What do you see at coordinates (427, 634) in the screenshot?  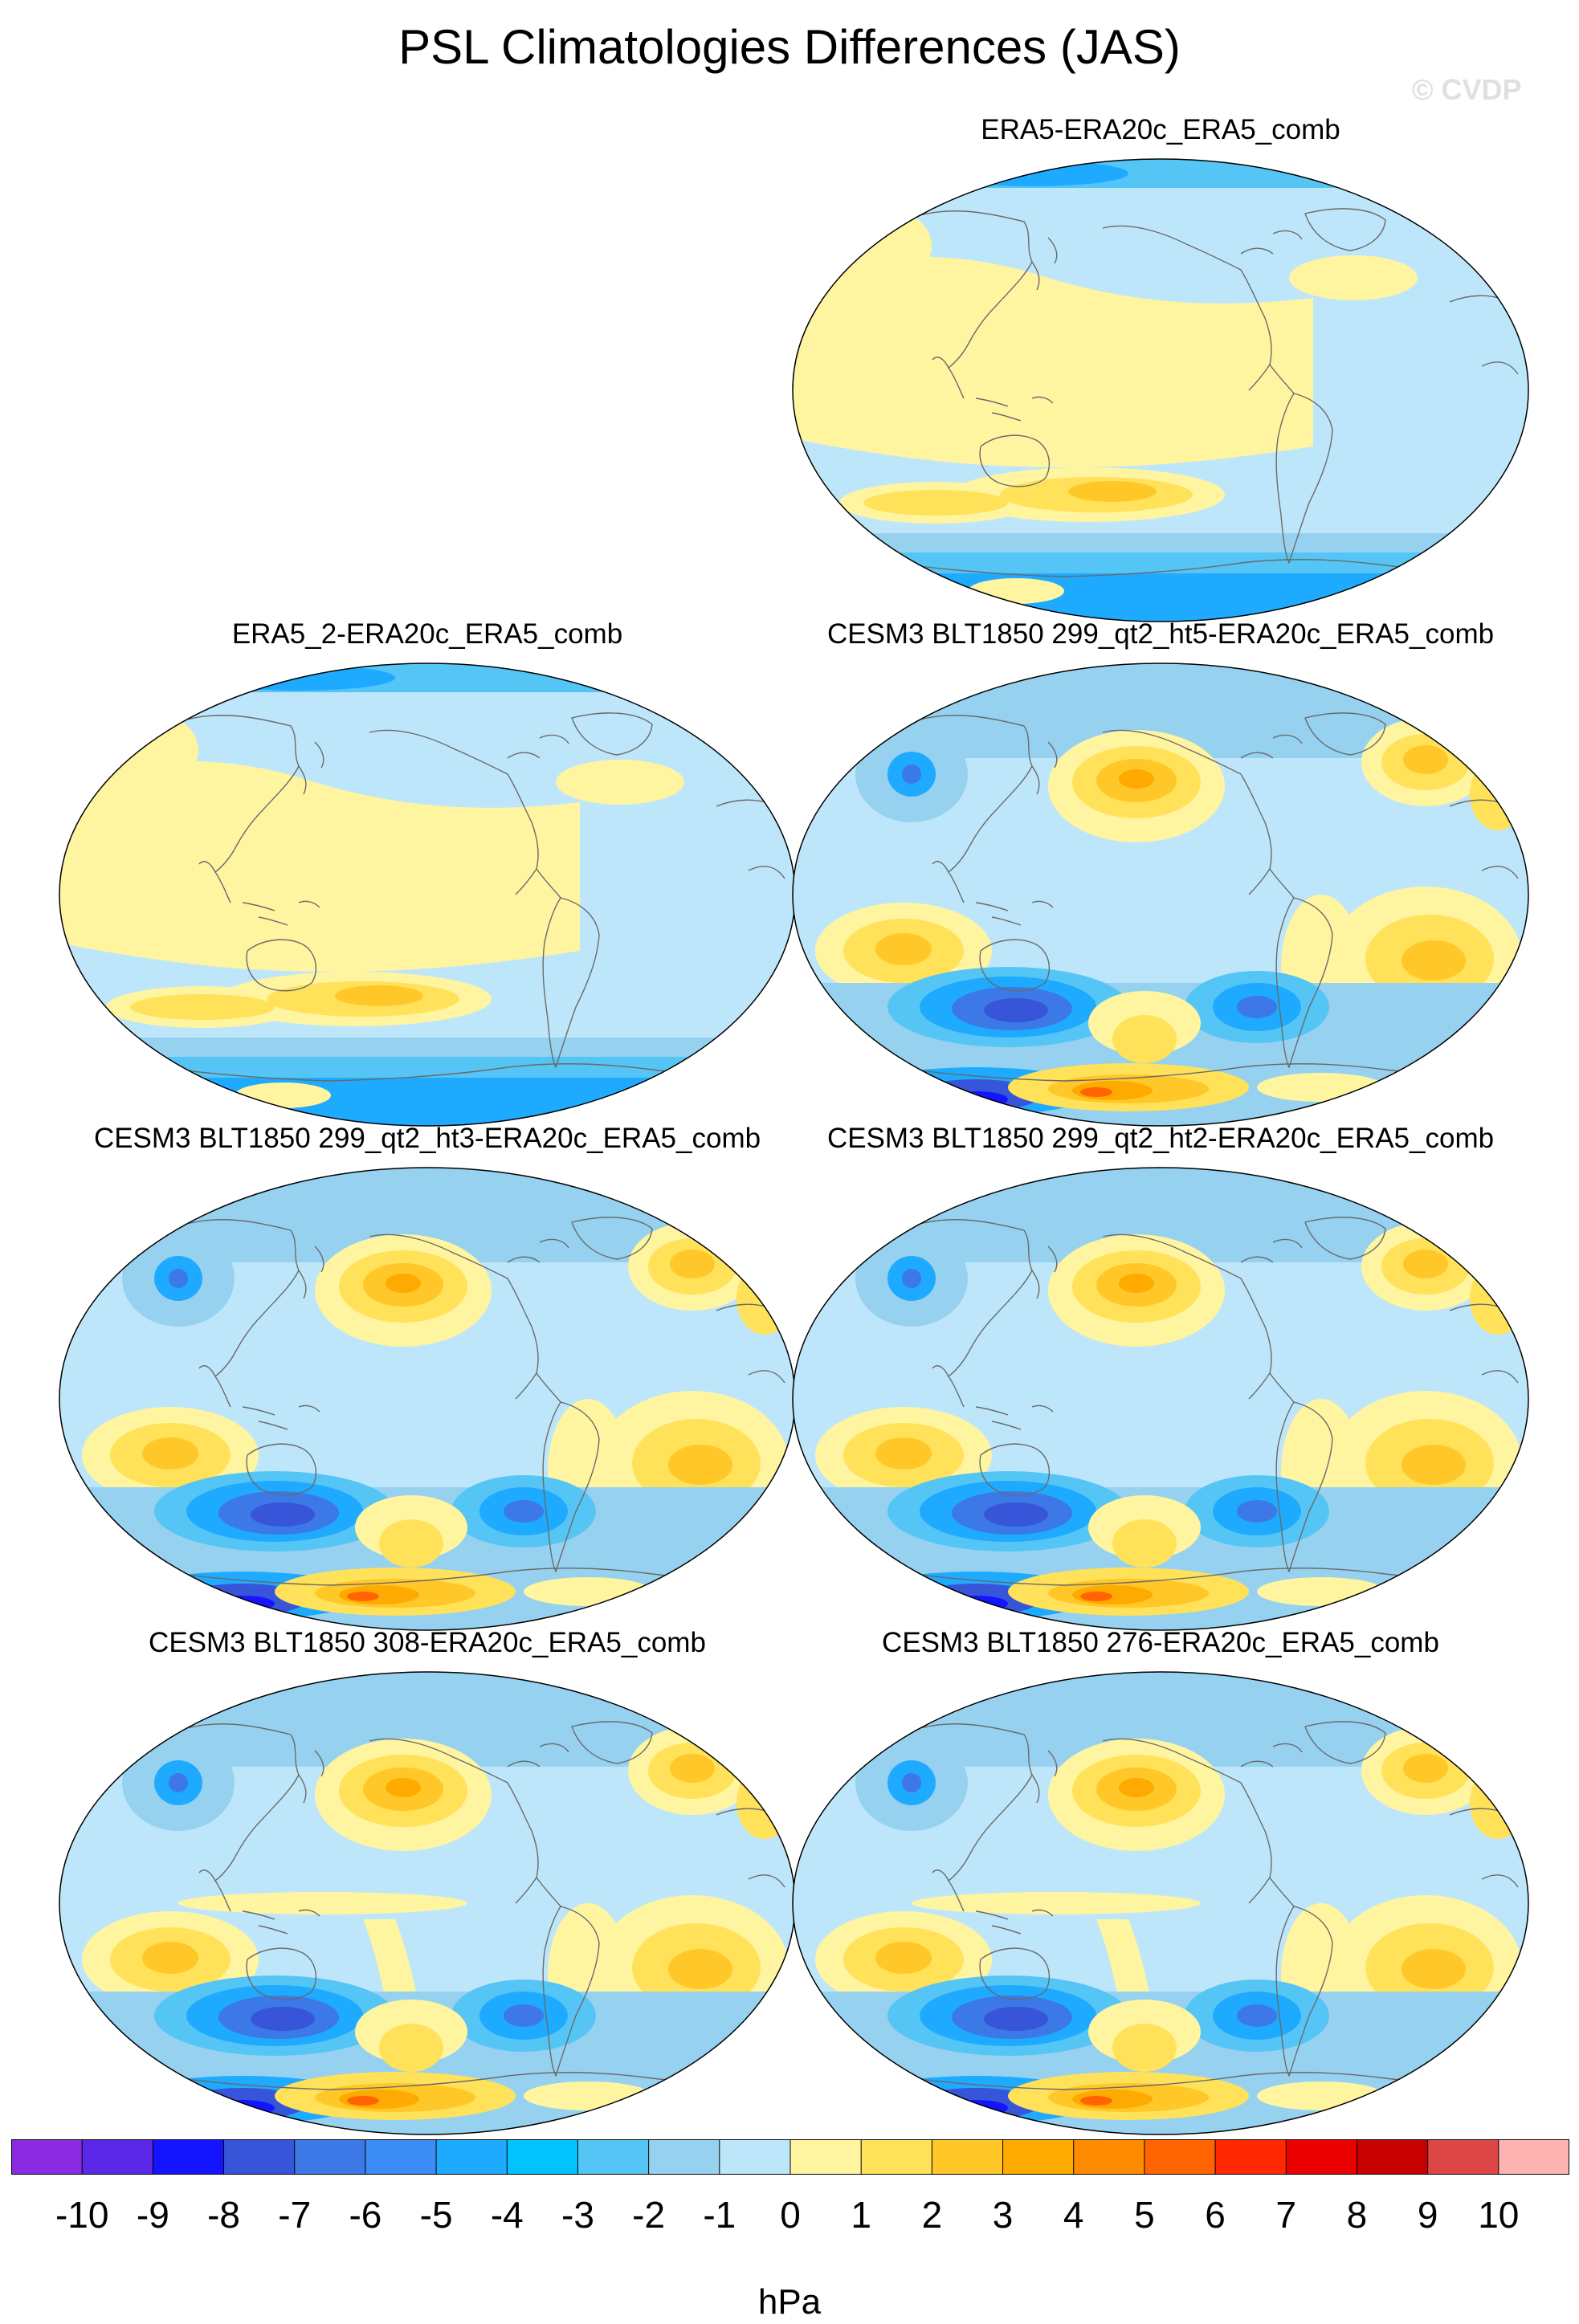 I see `panel-title: ERA5_2-ERA20c_ERA5_comb` at bounding box center [427, 634].